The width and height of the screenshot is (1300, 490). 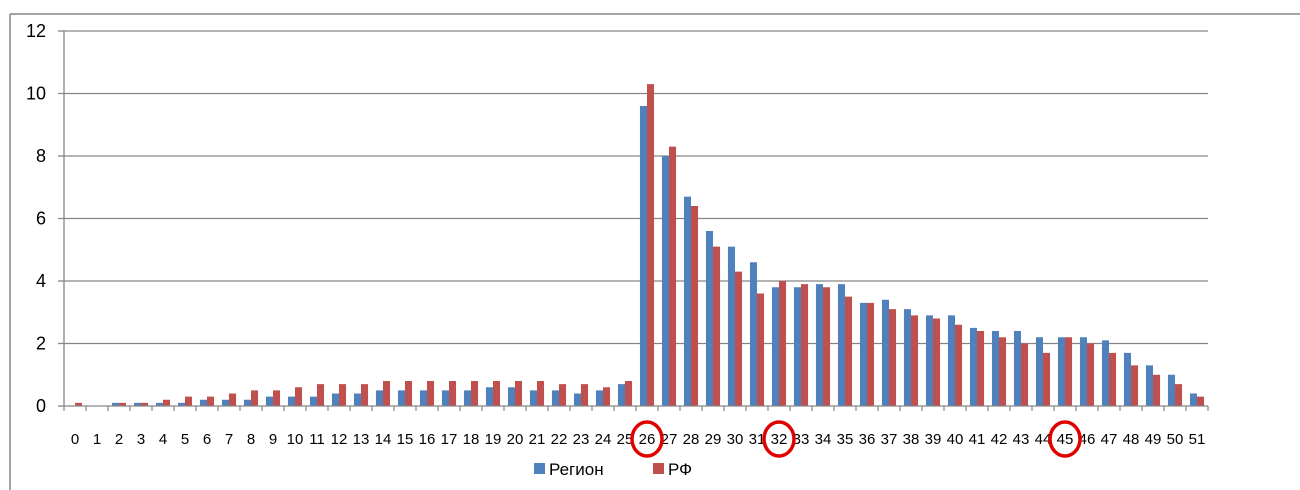 What do you see at coordinates (119, 439) in the screenshot?
I see `x-tick-label: 2` at bounding box center [119, 439].